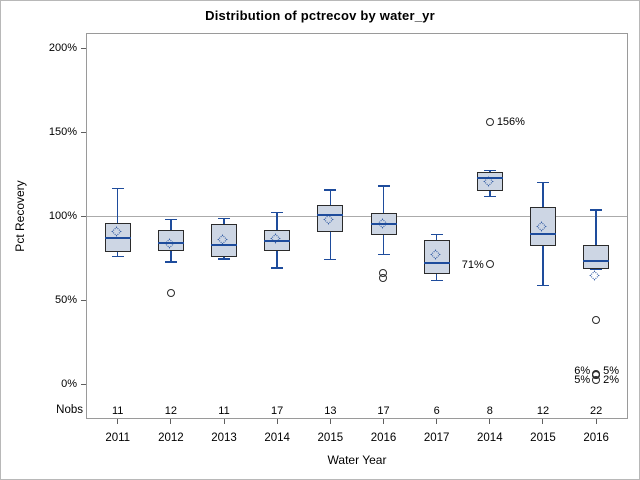 The image size is (640, 480). What do you see at coordinates (224, 438) in the screenshot?
I see `x-tick-label: 2013` at bounding box center [224, 438].